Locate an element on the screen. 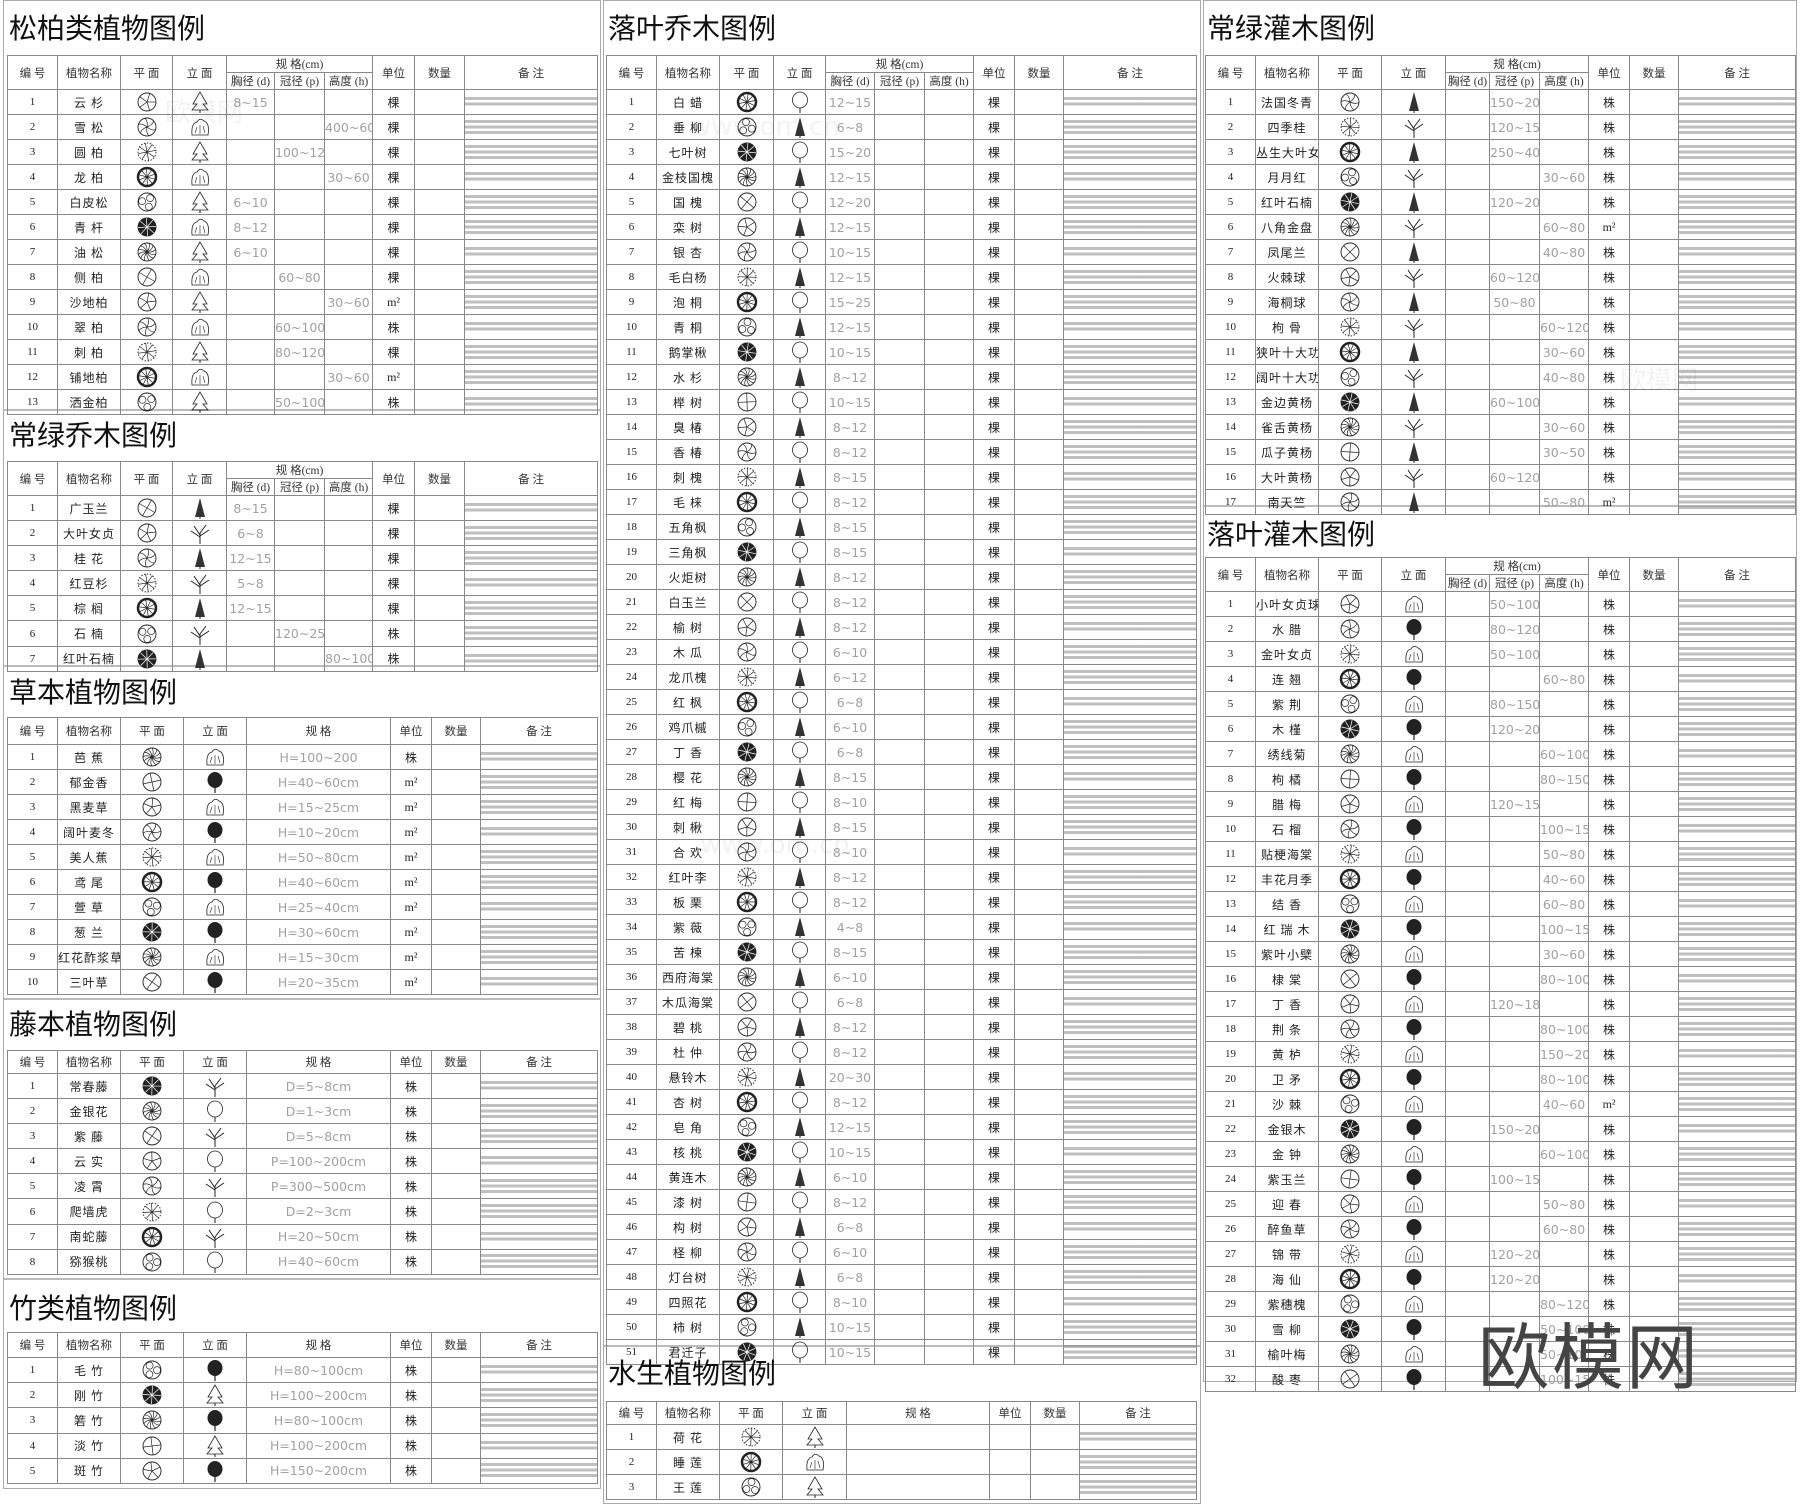  row-number: 7 is located at coordinates (32, 907).